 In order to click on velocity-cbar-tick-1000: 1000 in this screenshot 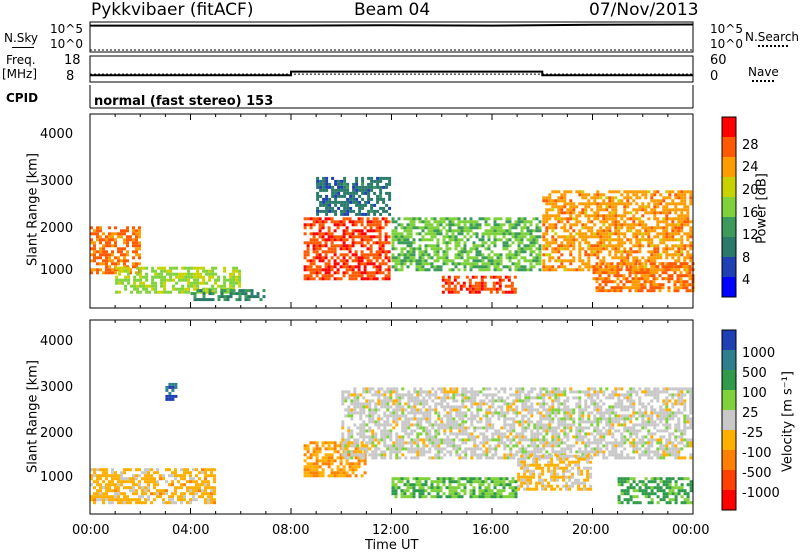, I will do `click(759, 353)`.